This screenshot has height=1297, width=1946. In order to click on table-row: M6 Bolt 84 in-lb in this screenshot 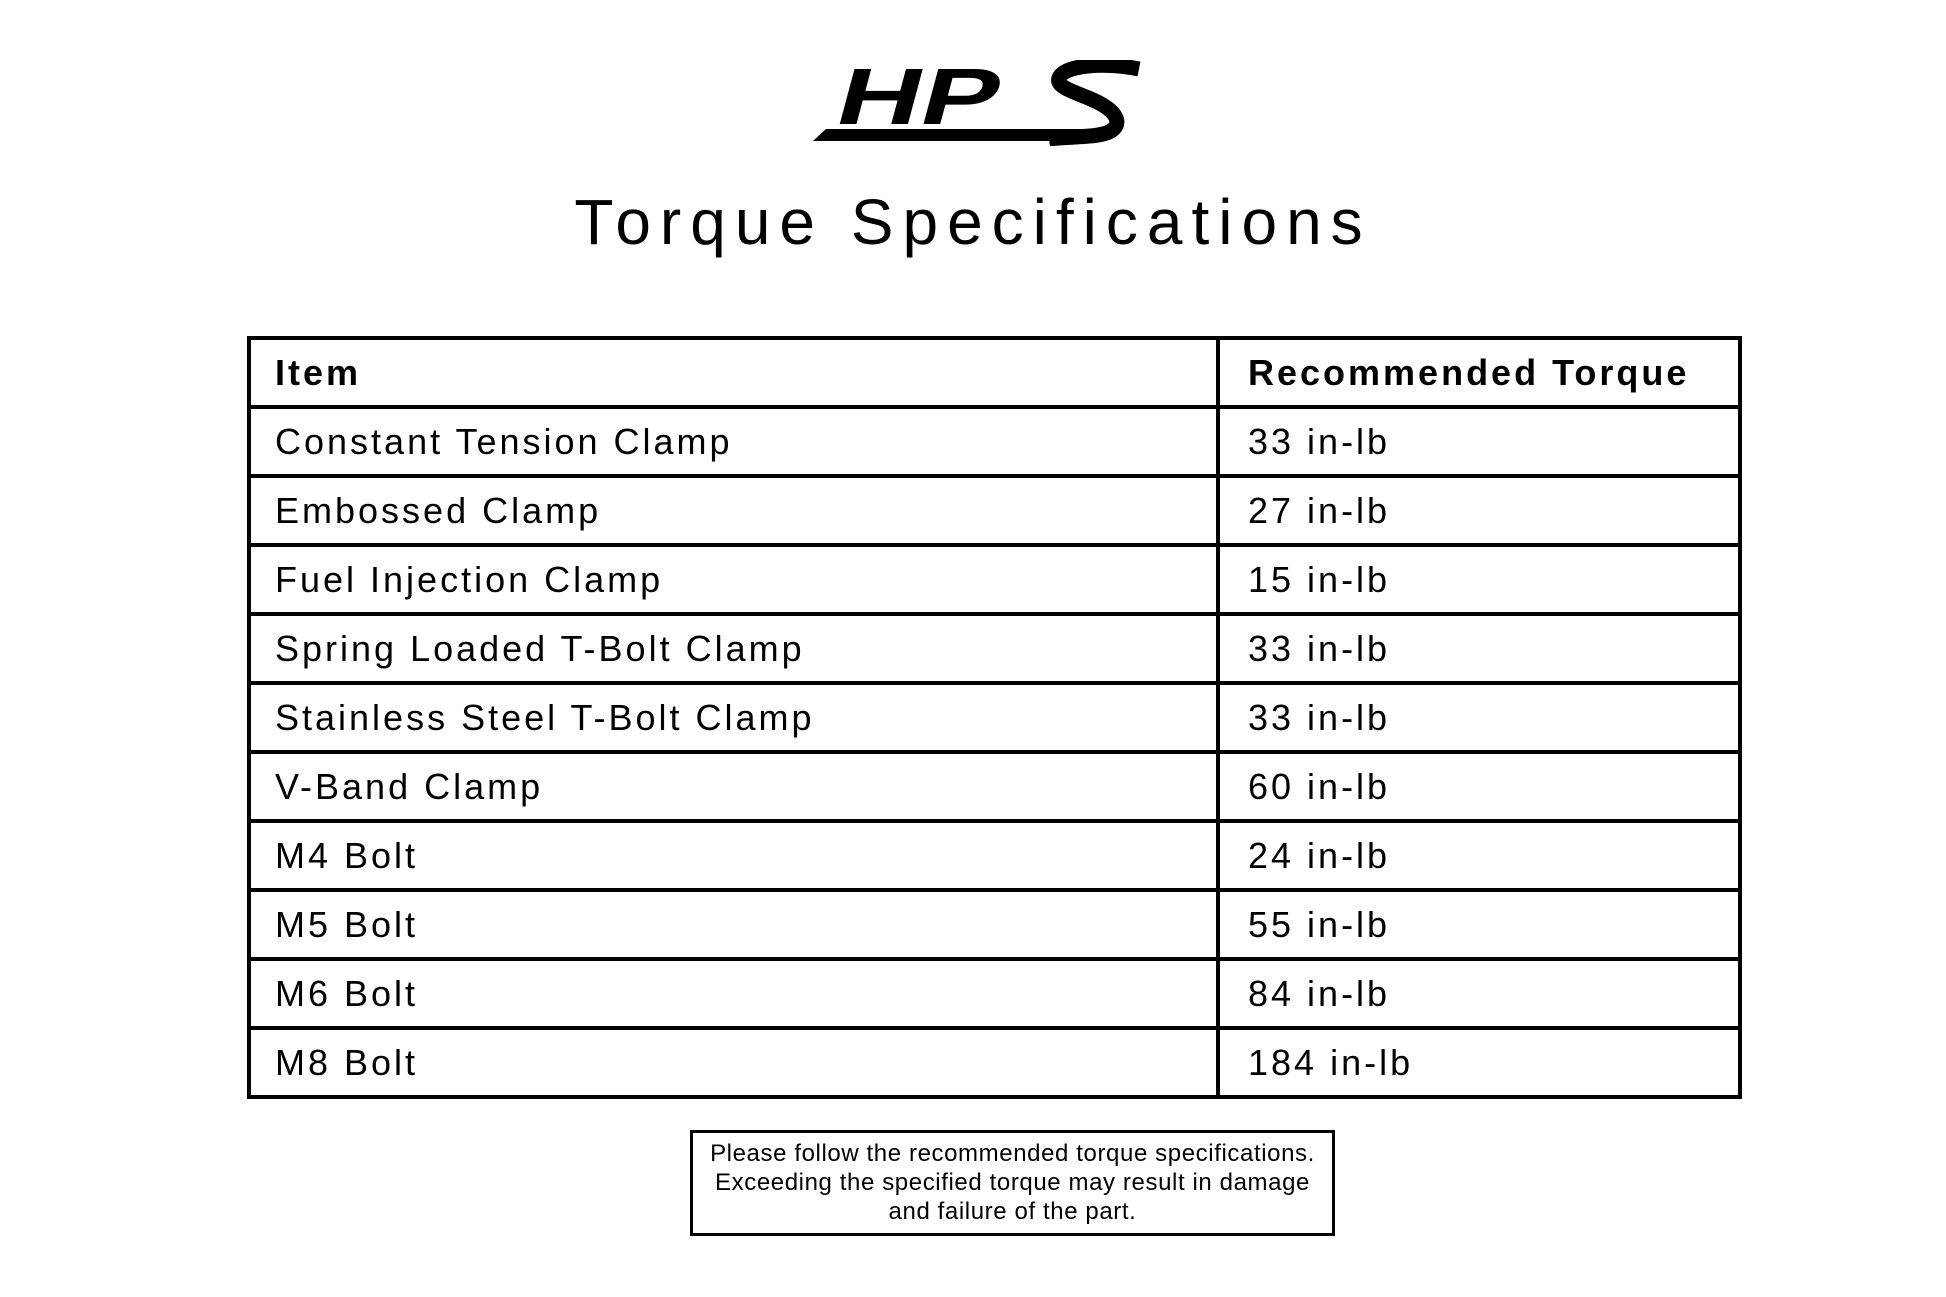, I will do `click(994, 993)`.